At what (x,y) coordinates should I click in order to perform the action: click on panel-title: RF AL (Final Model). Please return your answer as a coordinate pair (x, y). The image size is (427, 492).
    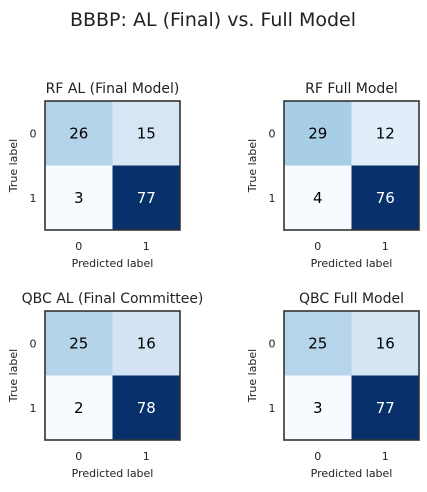
    Looking at the image, I should click on (113, 89).